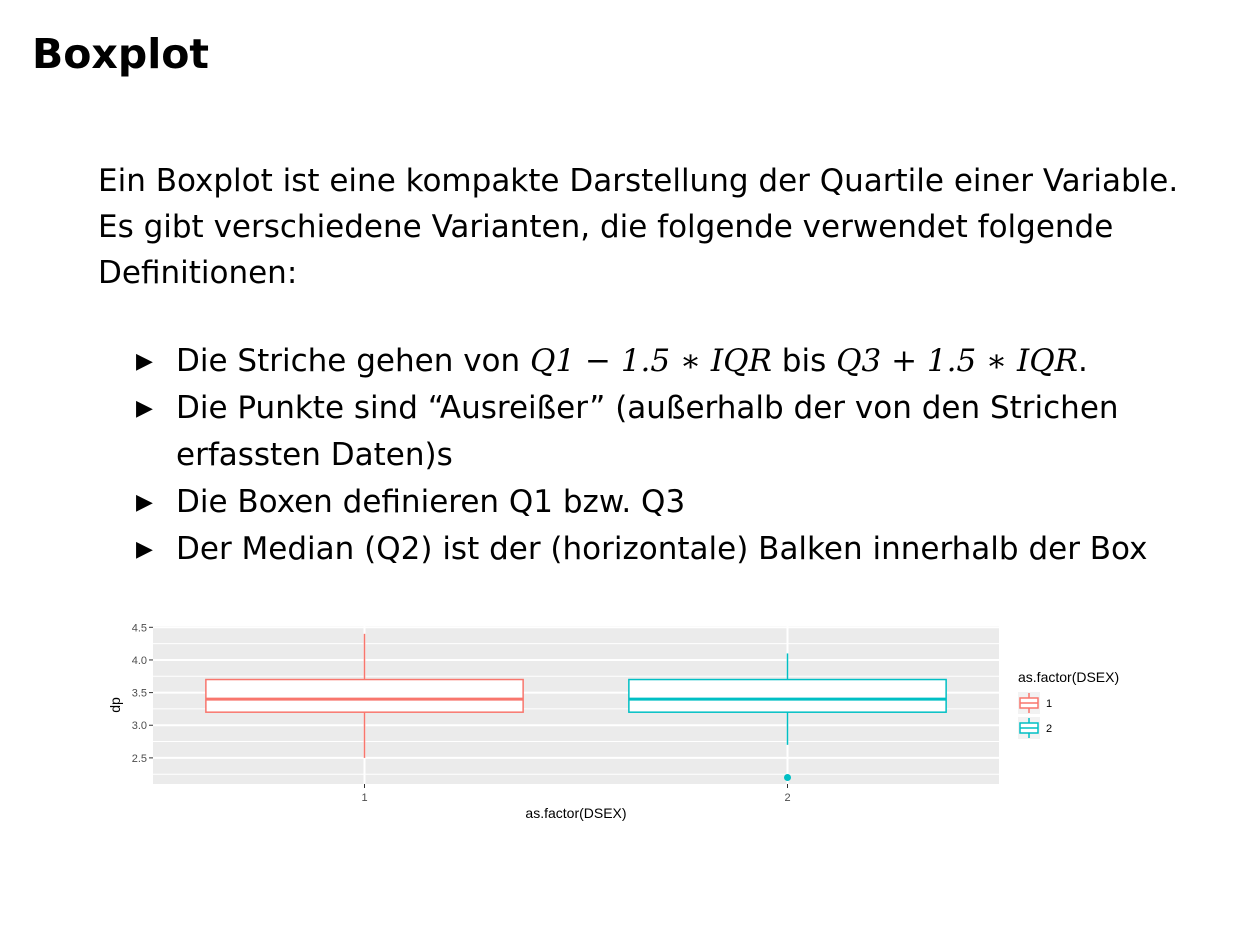 This screenshot has width=1260, height=945. I want to click on formula-lower: Q1 − 1.5 ∗ IQR, so click(651, 361).